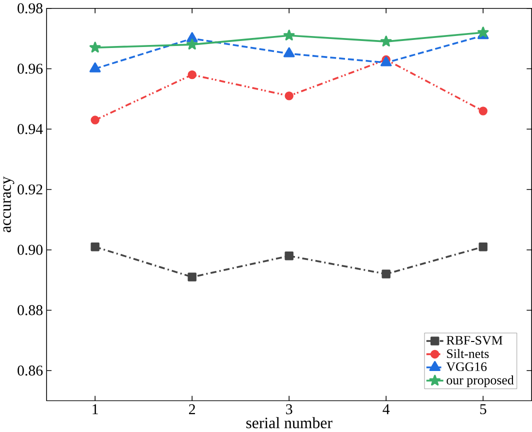 The image size is (532, 432). I want to click on x-tick-label: 3, so click(289, 409).